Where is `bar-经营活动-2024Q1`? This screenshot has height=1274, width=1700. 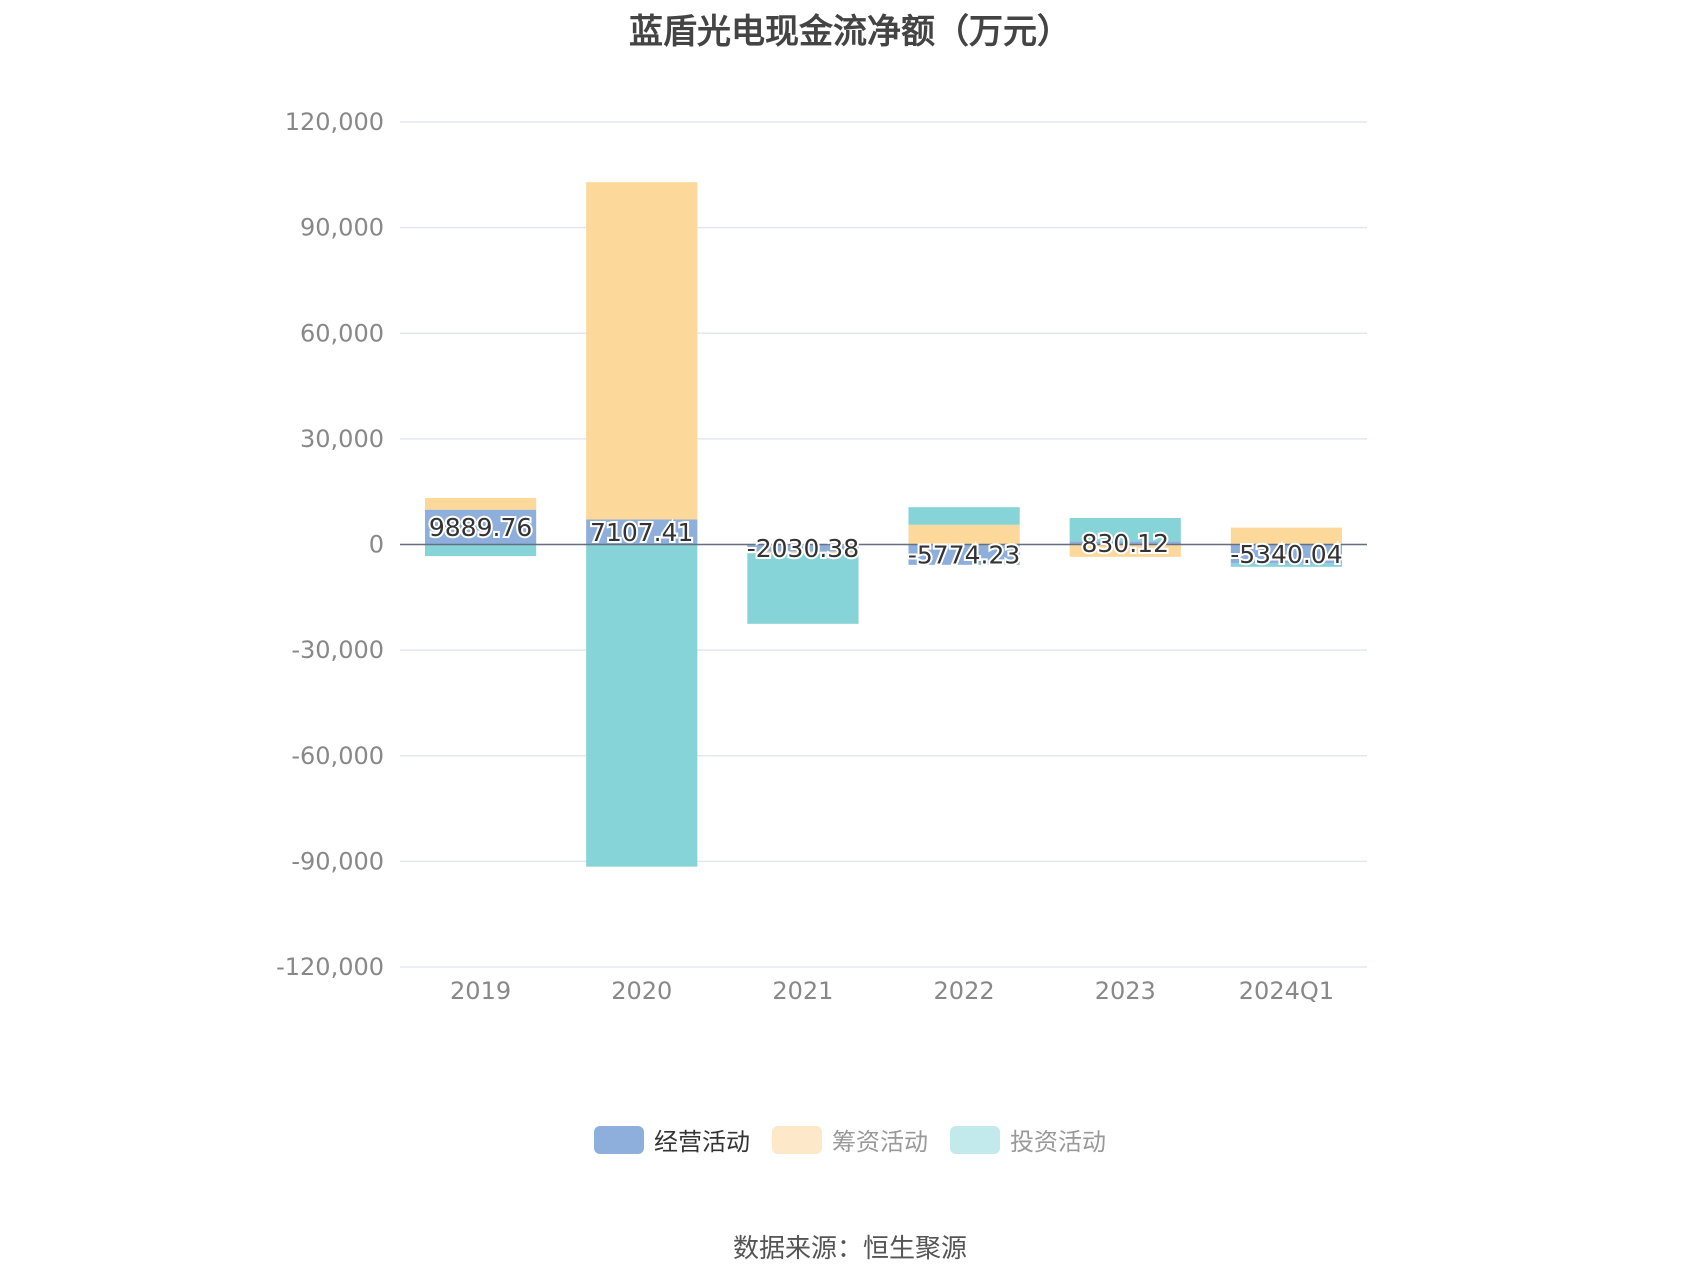 bar-经营活动-2024Q1 is located at coordinates (1286, 554).